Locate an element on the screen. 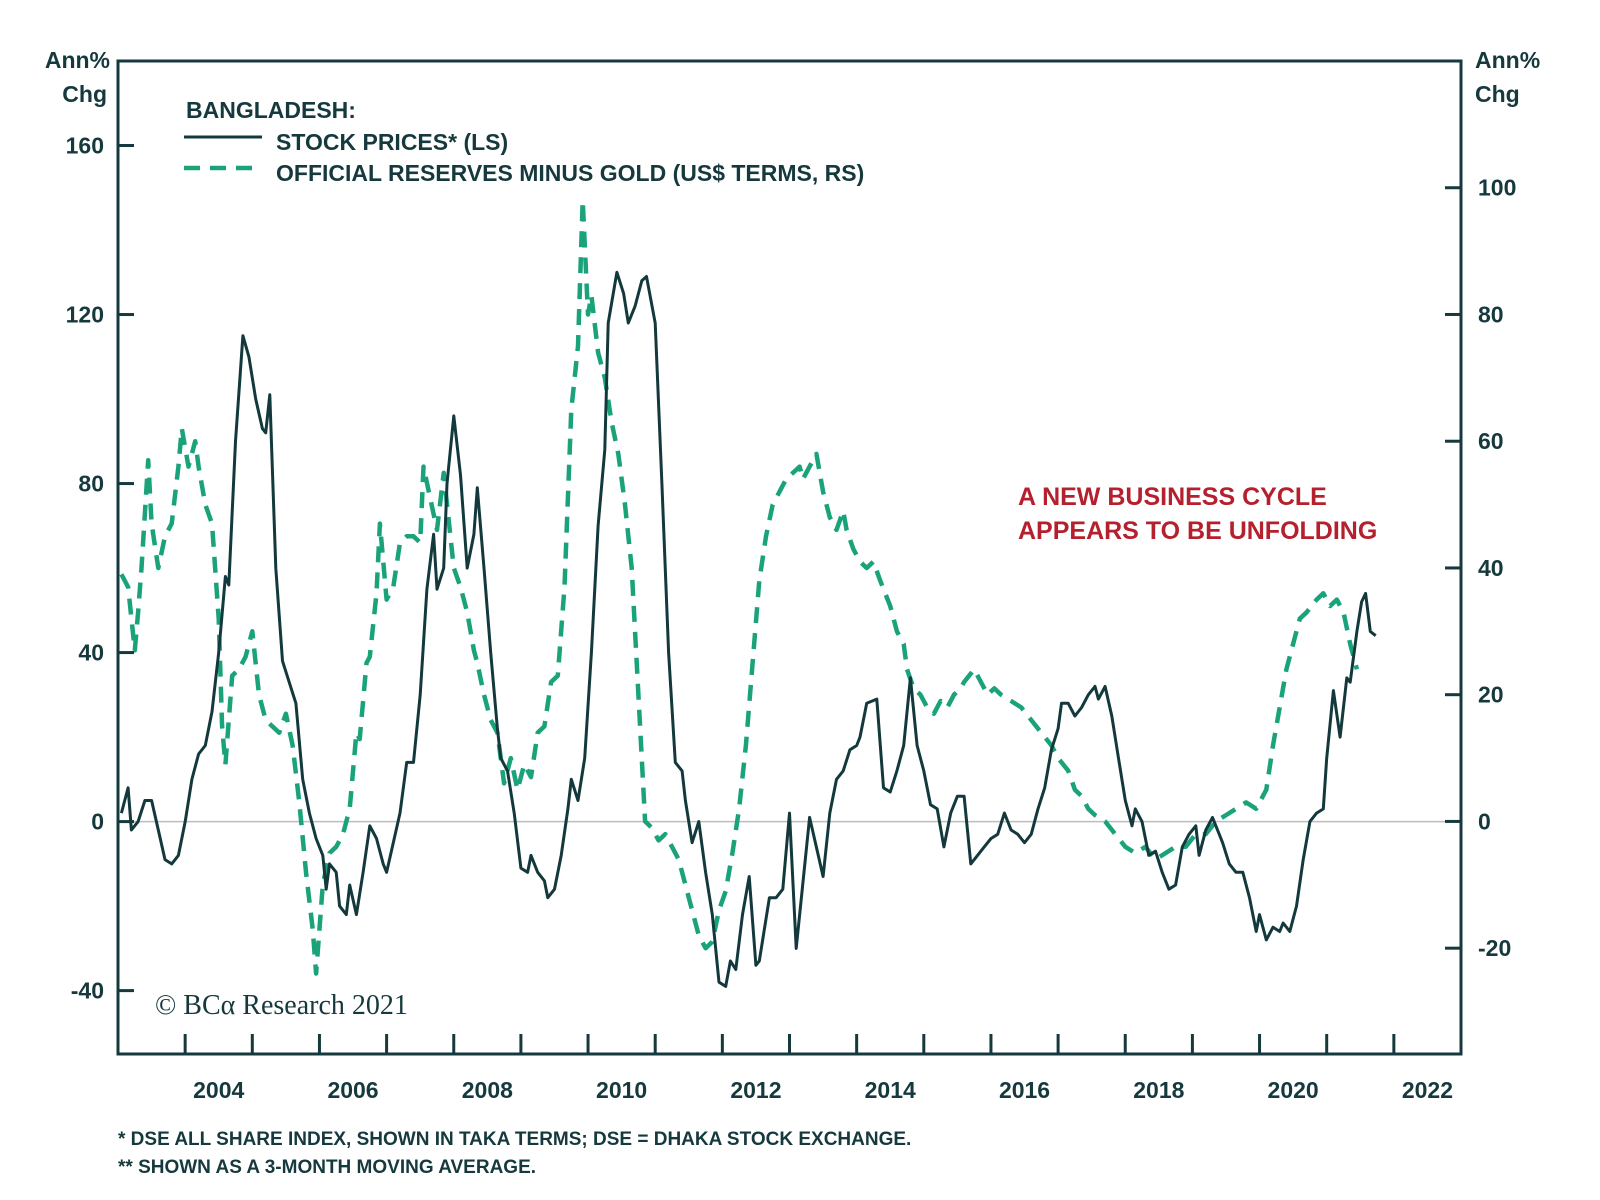 This screenshot has width=1600, height=1200. x-tick-label: 2020 is located at coordinates (1293, 1090).